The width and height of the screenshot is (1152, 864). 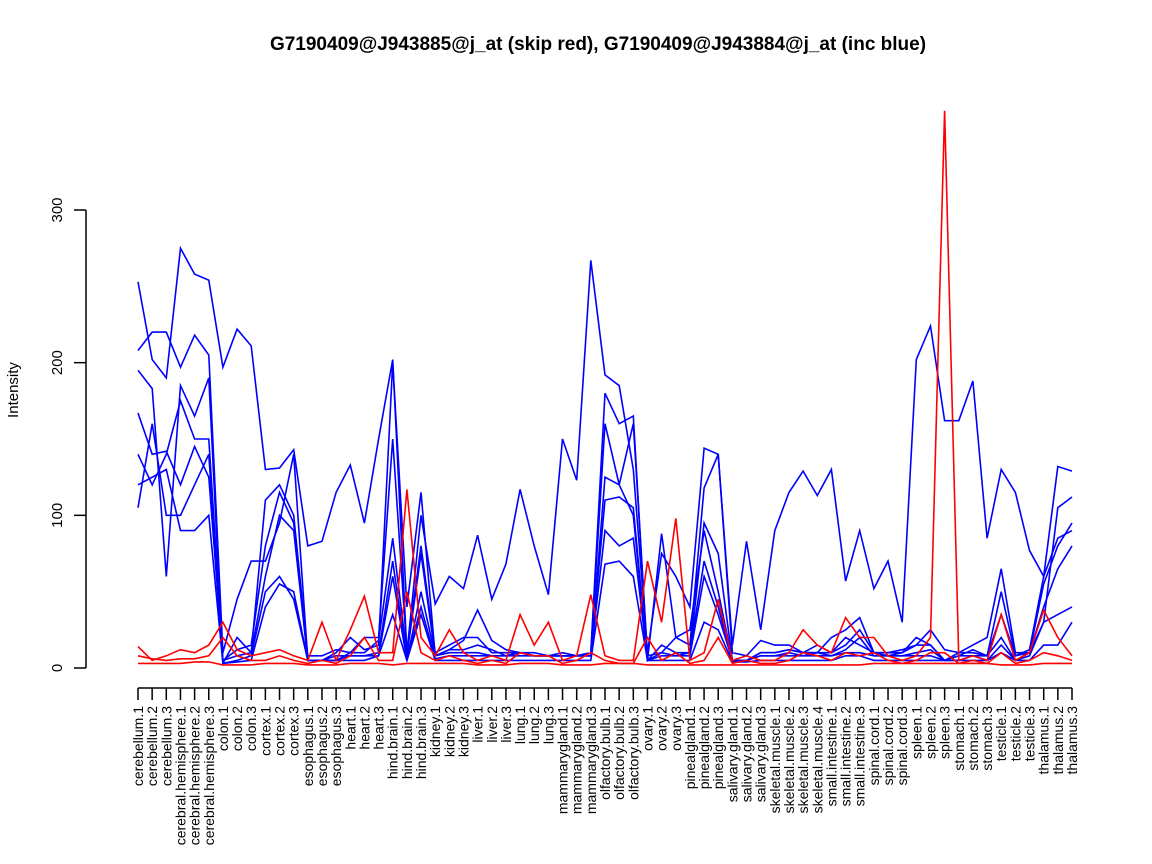 I want to click on x-tick-label: pinealgland.2, so click(x=704, y=748).